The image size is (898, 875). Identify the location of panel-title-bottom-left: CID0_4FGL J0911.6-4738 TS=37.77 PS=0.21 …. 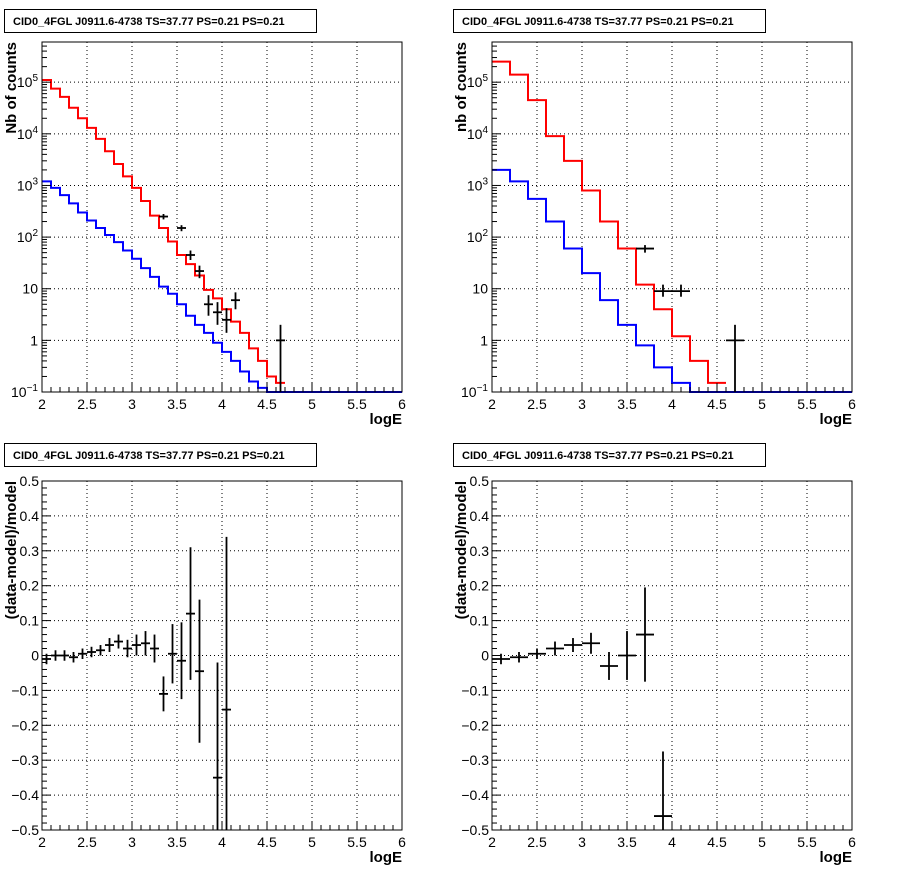
(160, 455).